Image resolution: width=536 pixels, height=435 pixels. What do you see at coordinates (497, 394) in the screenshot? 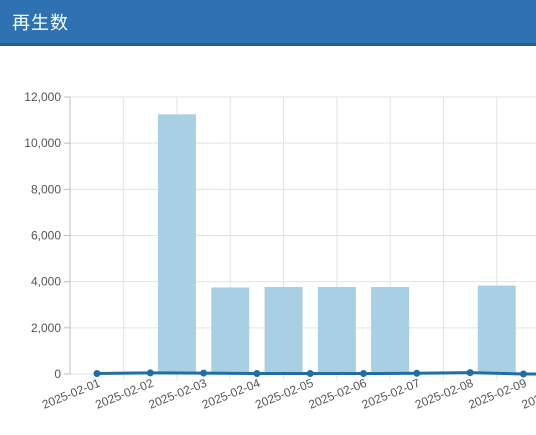
I see `x-tick-label: 2025-02-09` at bounding box center [497, 394].